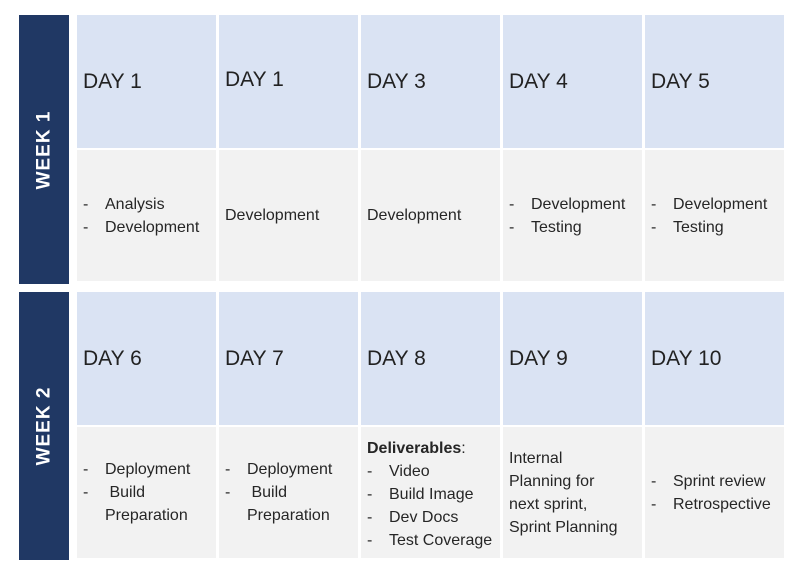  I want to click on day-title: DAY 10, so click(686, 358).